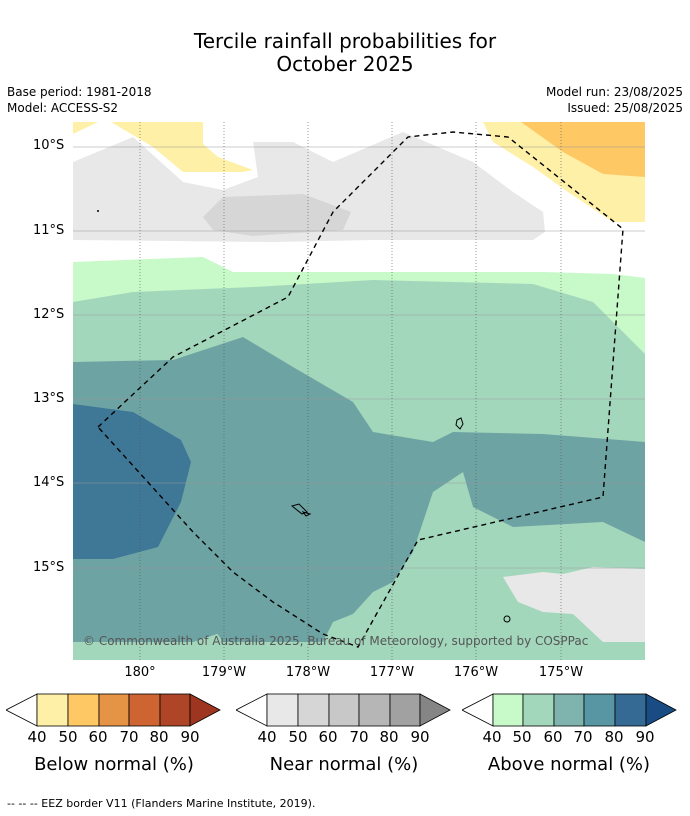 This screenshot has height=816, width=690. What do you see at coordinates (561, 672) in the screenshot?
I see `lon-label-175w: 175°W` at bounding box center [561, 672].